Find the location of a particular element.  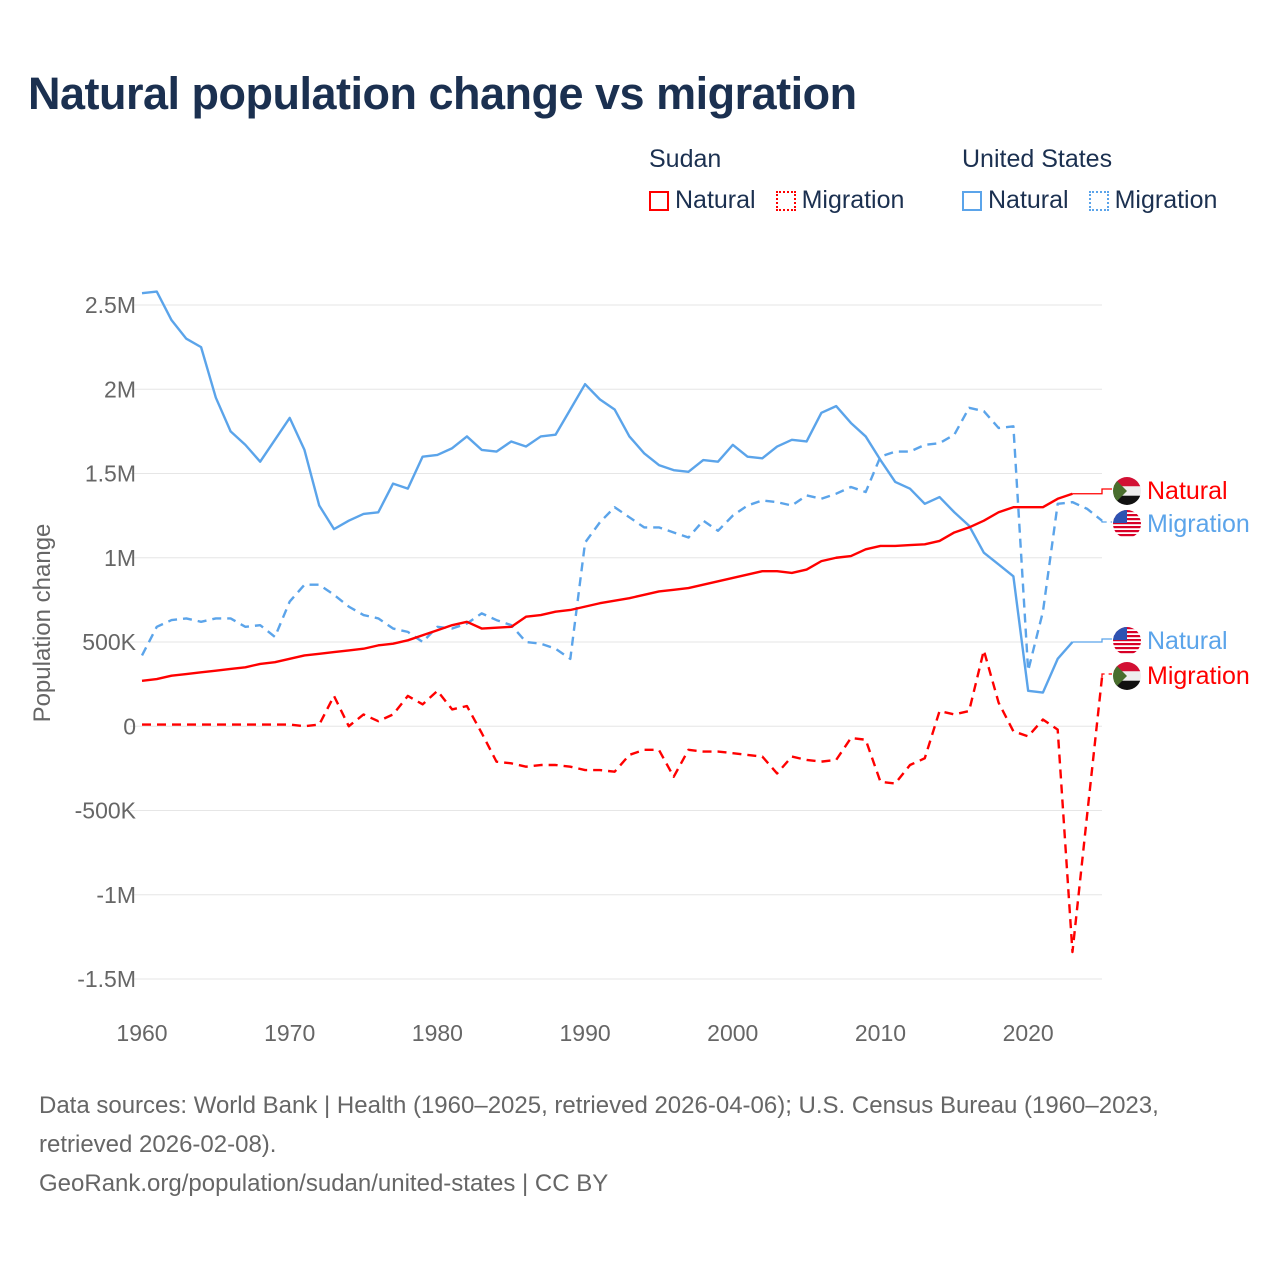

y-tick-label: 2M is located at coordinates (120, 389).